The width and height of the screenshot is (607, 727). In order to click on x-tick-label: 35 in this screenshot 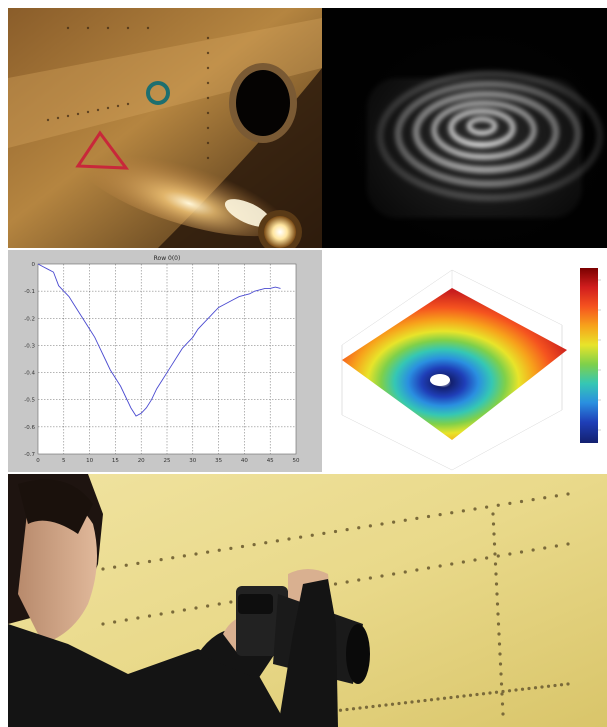, I will do `click(218, 461)`.